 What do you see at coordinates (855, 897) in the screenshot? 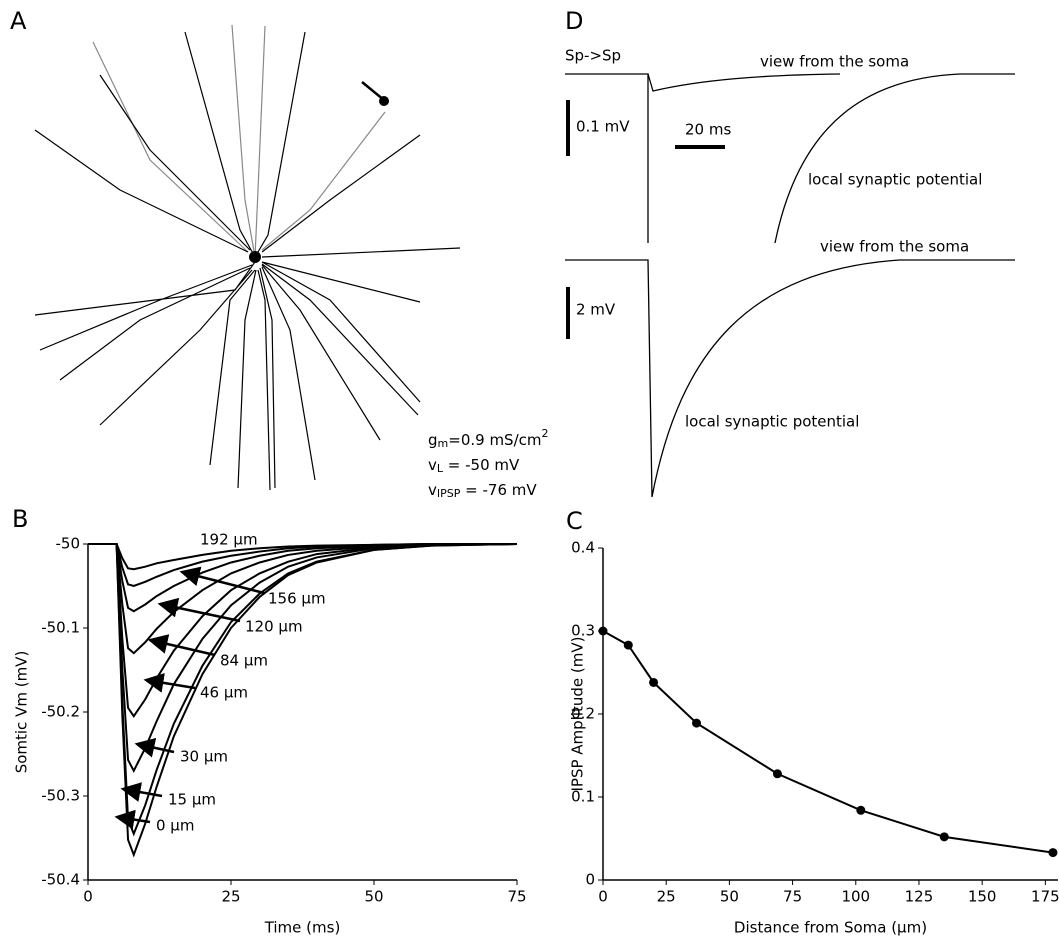
I see `x-tick-label: 100` at bounding box center [855, 897].